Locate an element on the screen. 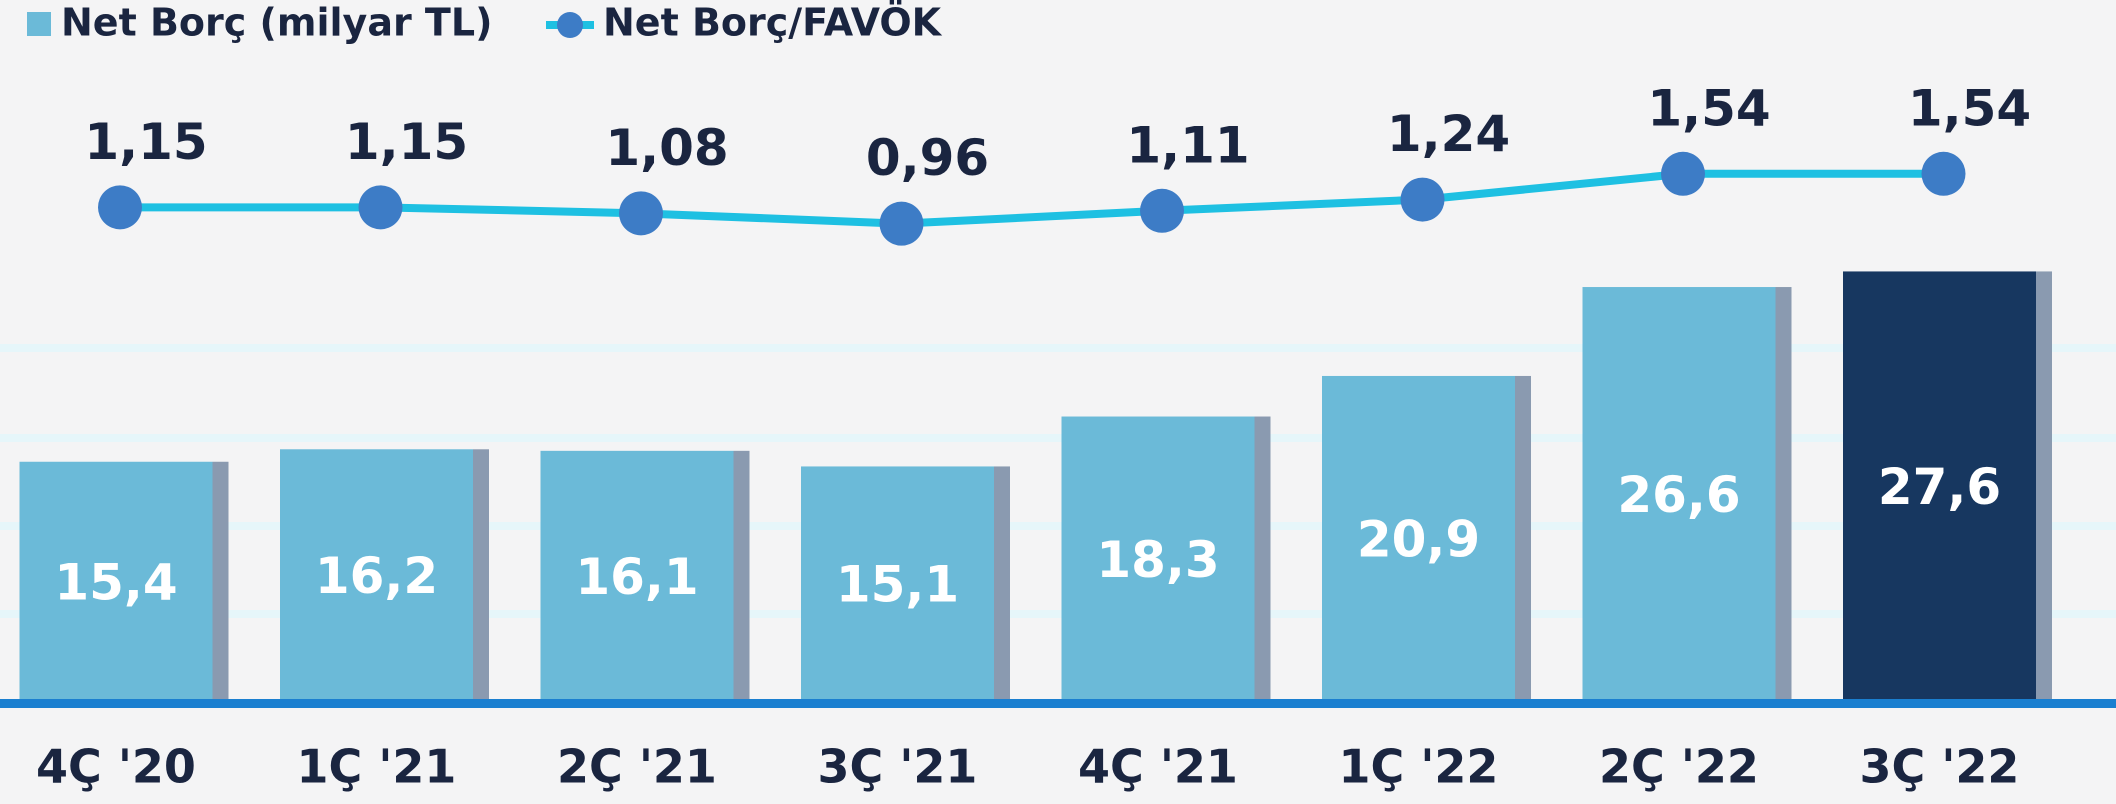 This screenshot has height=804, width=2116. line-value-label: 1,08 is located at coordinates (666, 148).